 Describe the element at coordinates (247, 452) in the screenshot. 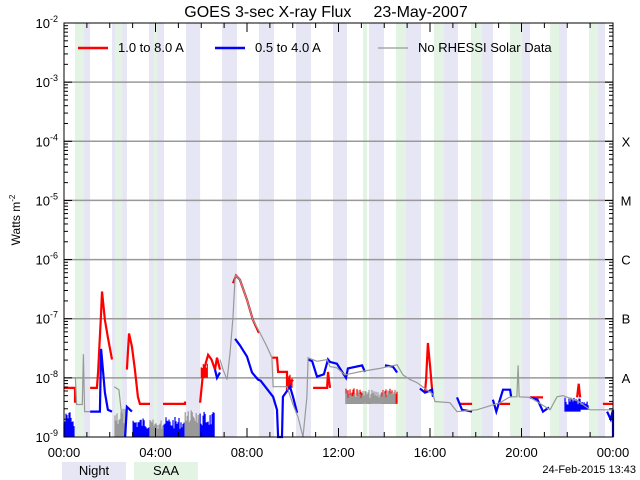

I see `x-tick-label: 08:00` at that location.